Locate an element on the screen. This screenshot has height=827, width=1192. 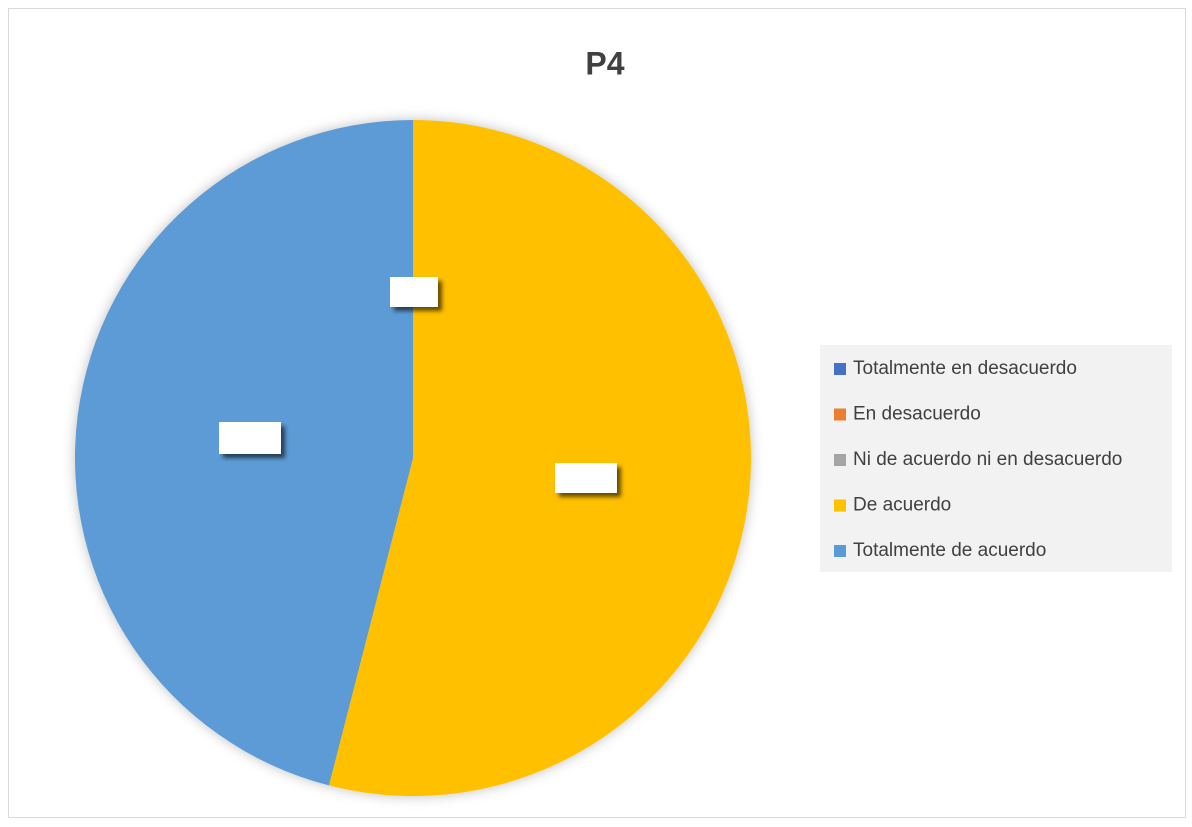
legend-label: De acuerdo is located at coordinates (902, 505).